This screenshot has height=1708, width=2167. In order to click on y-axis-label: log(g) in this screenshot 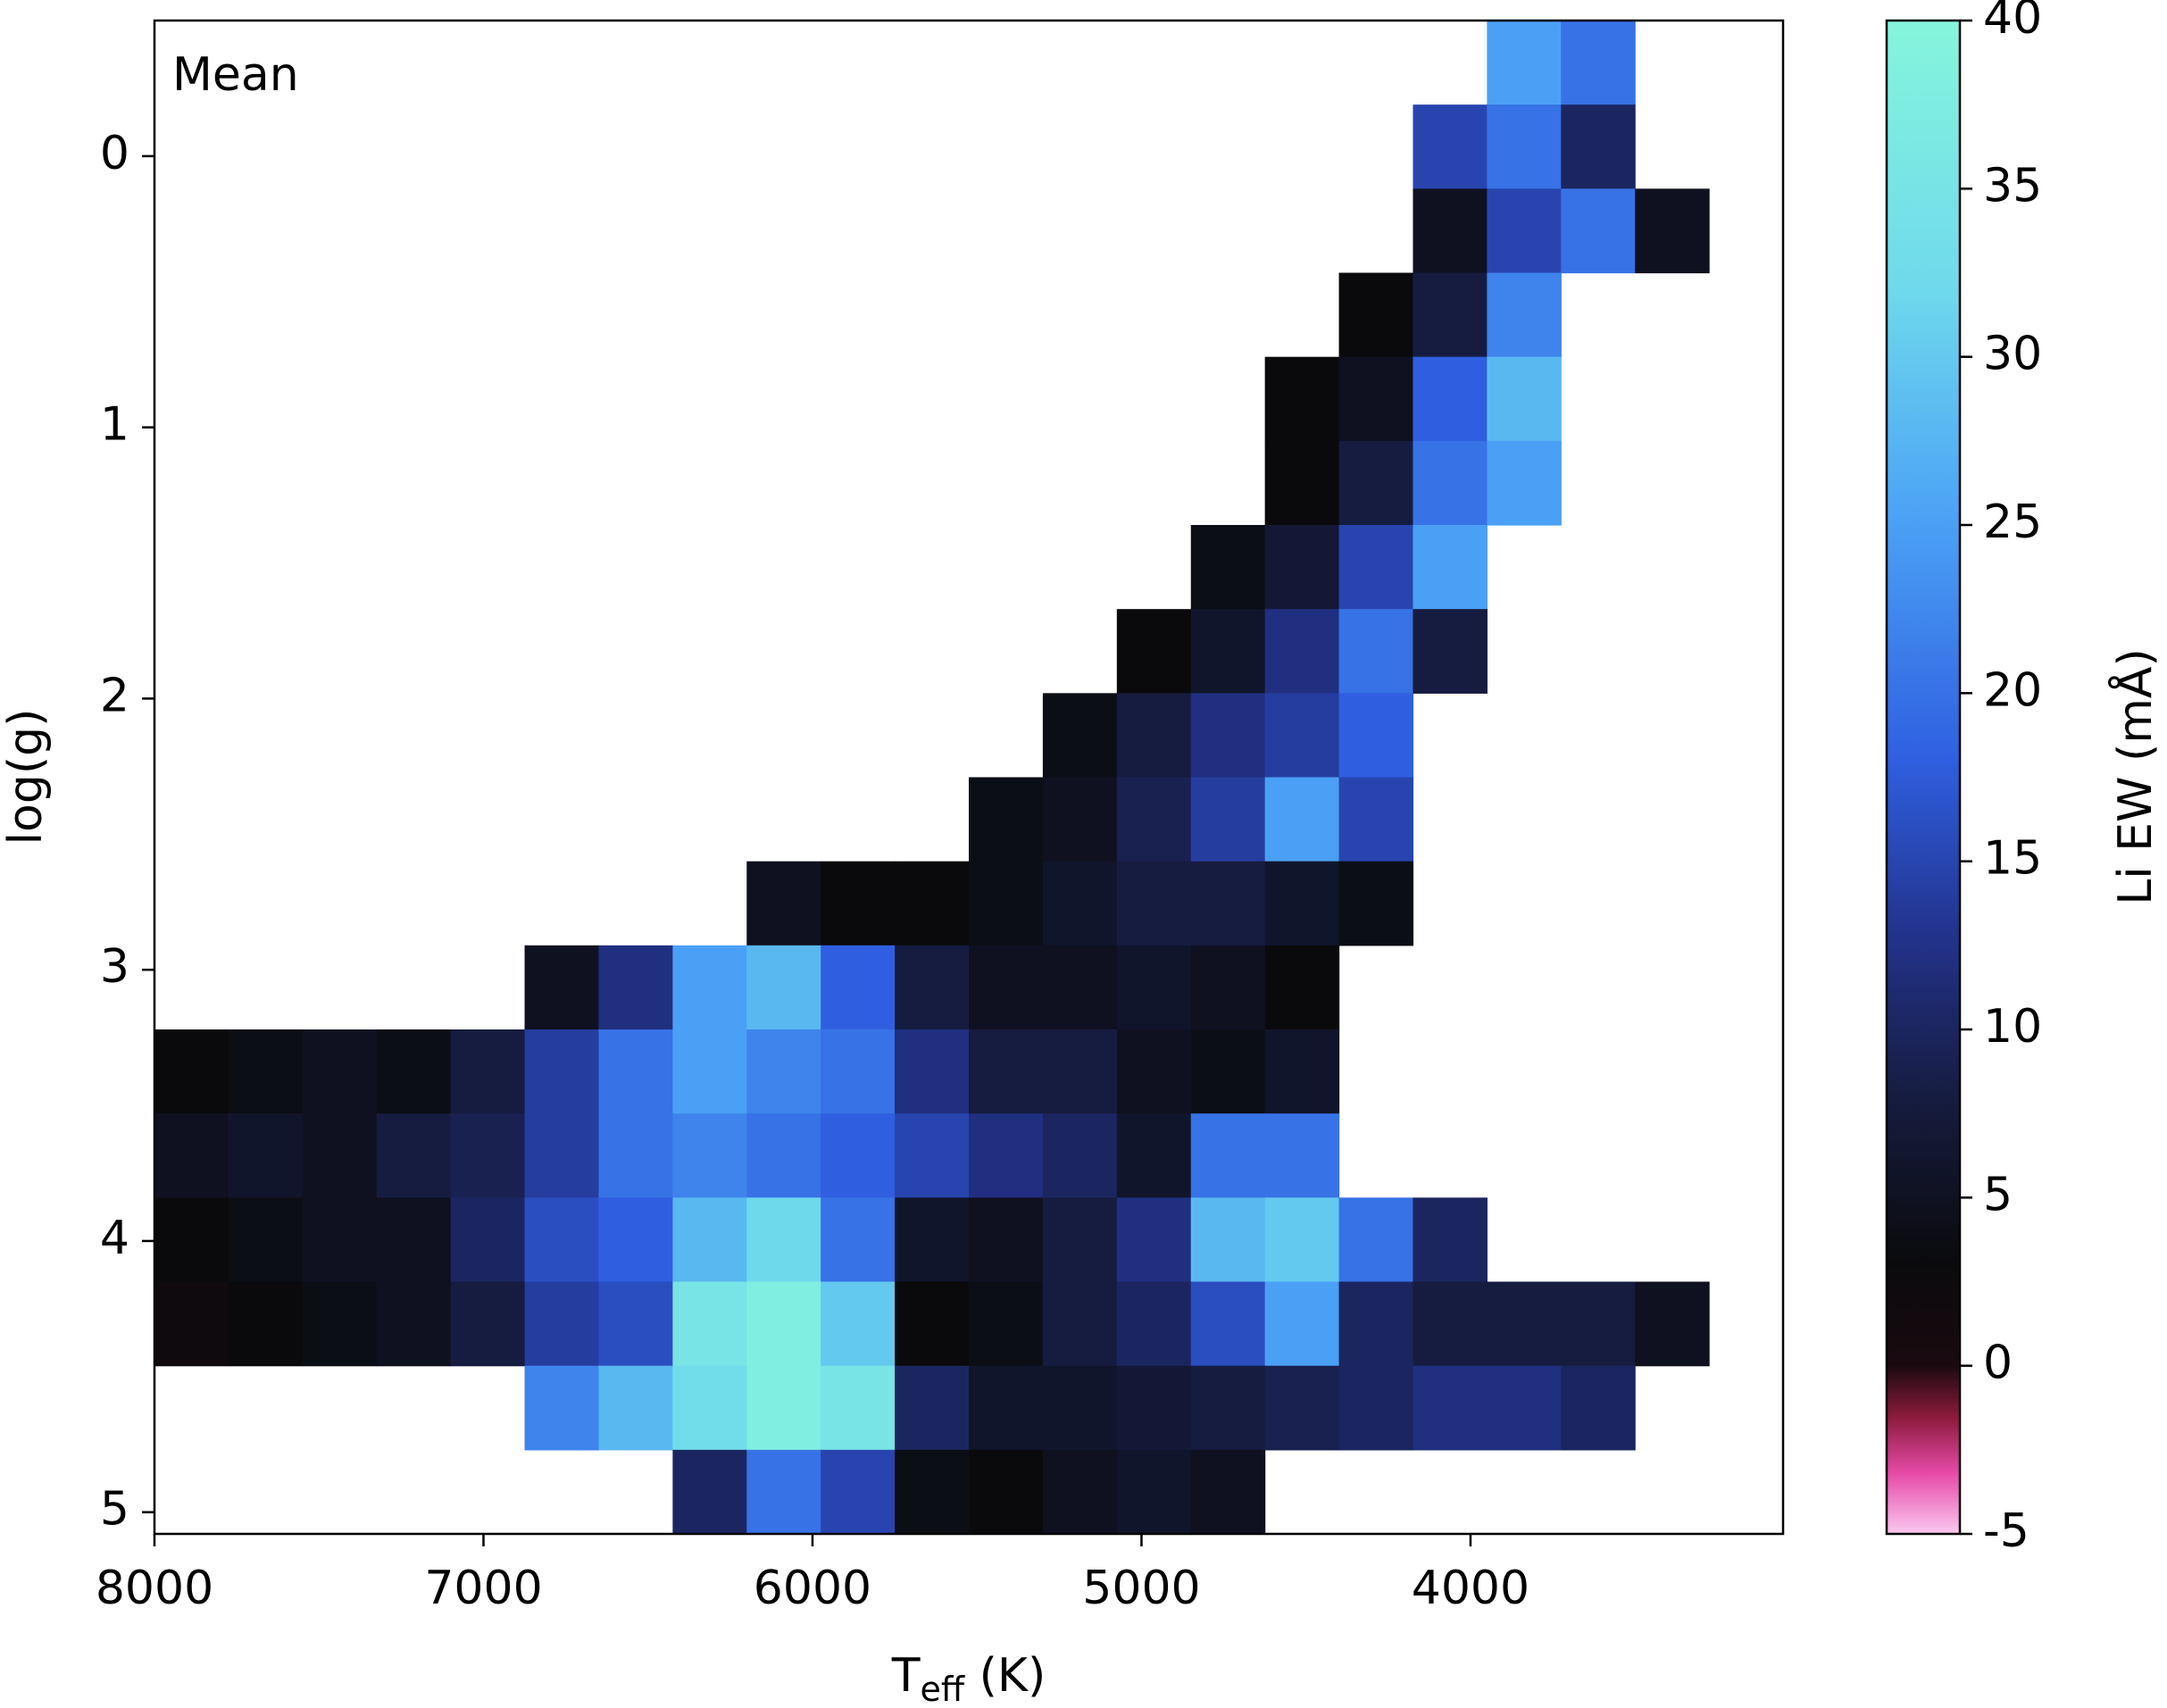, I will do `click(27, 777)`.